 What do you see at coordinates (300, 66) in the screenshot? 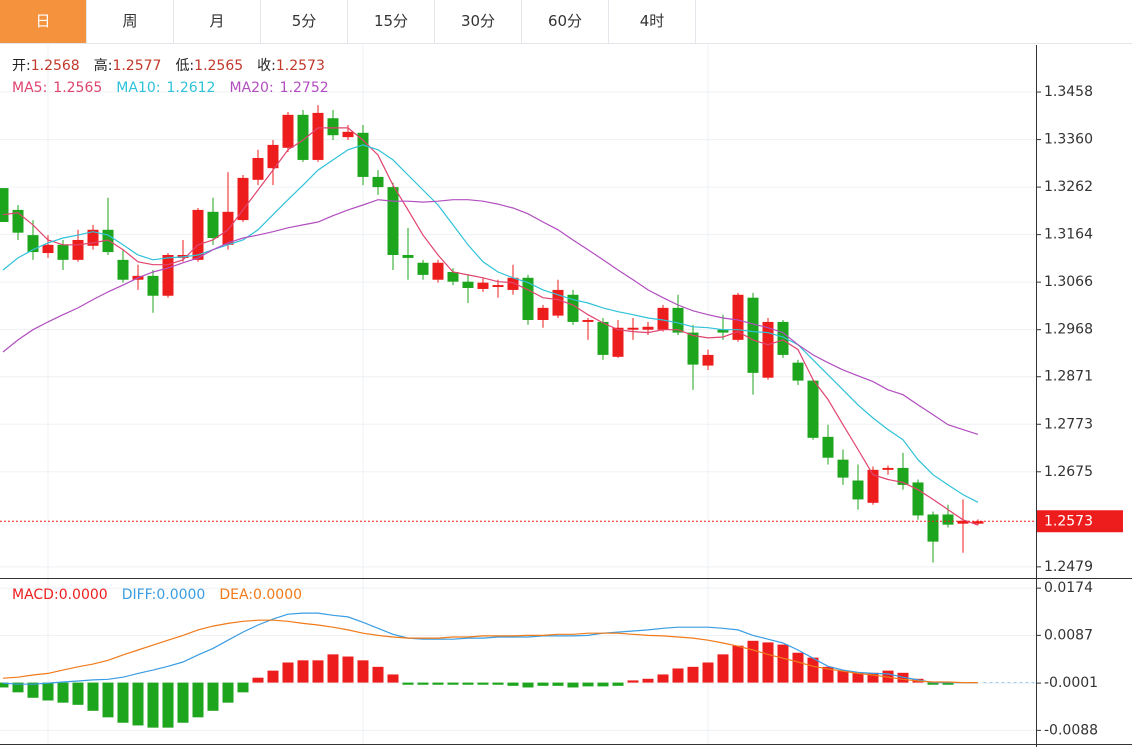
I see `ohlc-value: 1.2573` at bounding box center [300, 66].